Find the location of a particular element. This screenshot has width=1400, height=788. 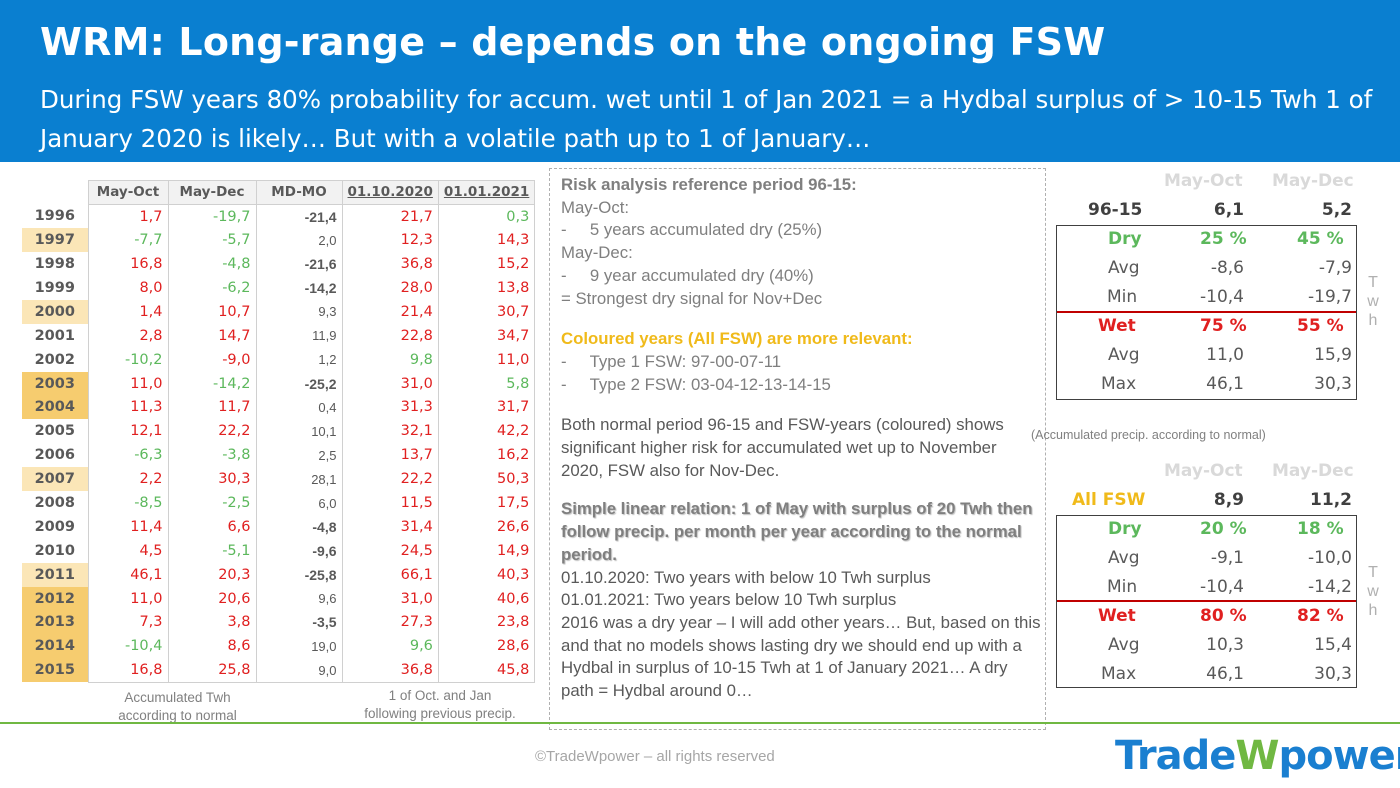

oct-2020-cell: 31,0 is located at coordinates (390, 598).